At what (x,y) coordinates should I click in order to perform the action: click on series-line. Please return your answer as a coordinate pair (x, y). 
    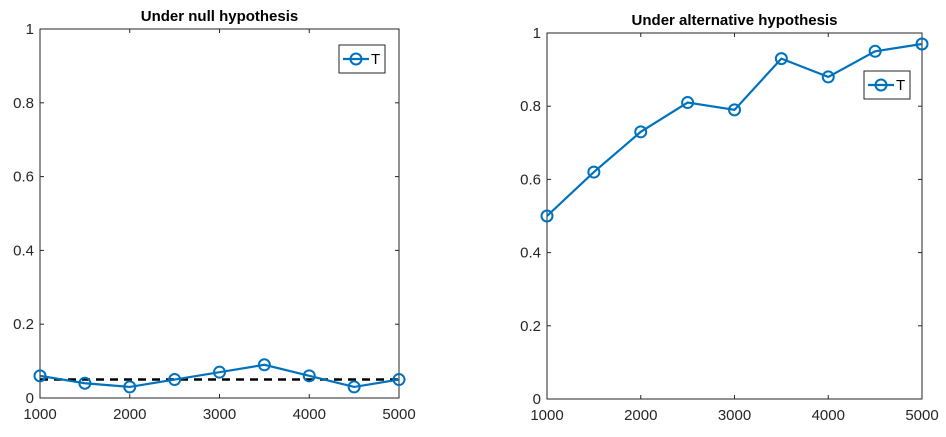
    Looking at the image, I should click on (219, 376).